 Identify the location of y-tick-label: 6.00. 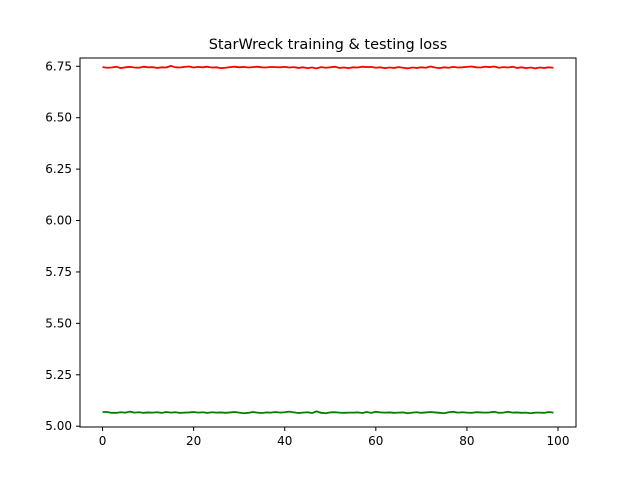
(58, 221).